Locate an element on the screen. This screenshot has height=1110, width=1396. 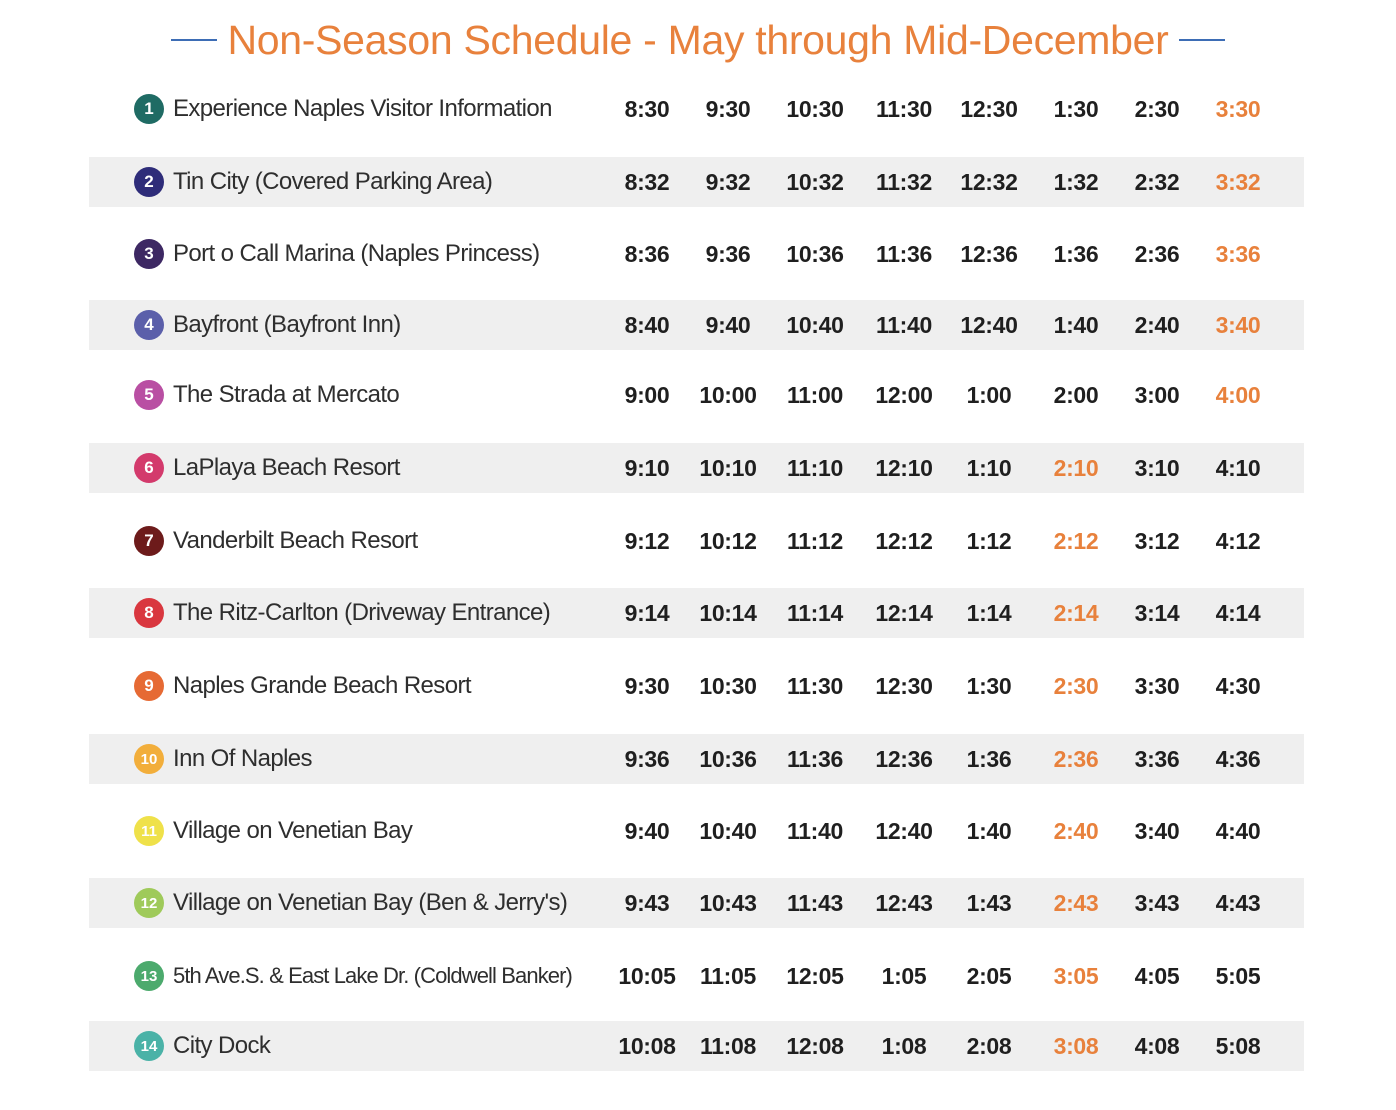
stop-number-badge: 8 is located at coordinates (149, 613).